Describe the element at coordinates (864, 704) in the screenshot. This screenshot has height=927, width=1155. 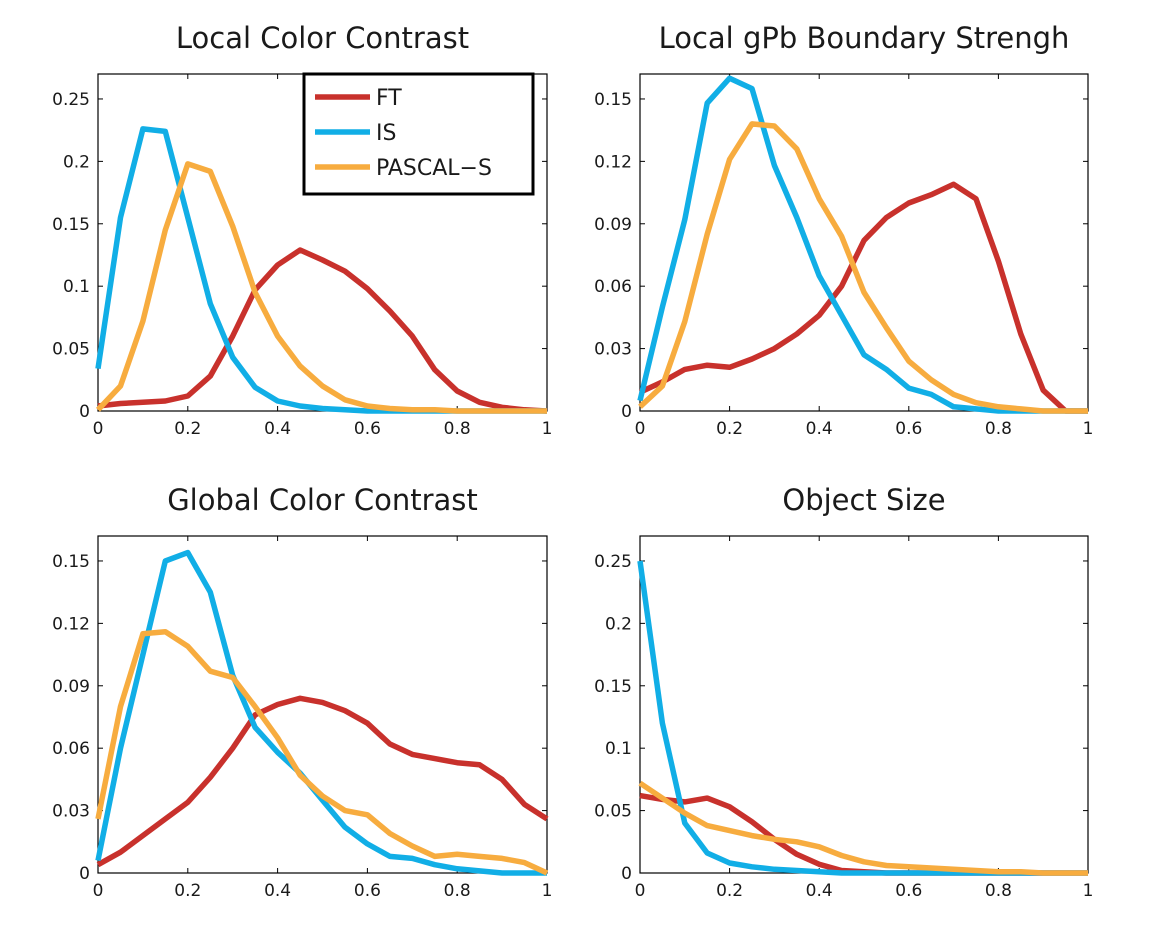
I see `axes-box` at that location.